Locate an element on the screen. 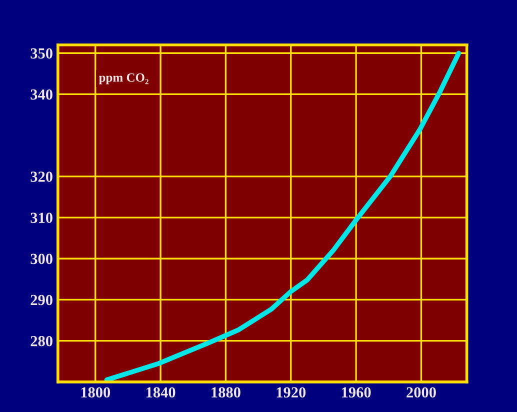 This screenshot has height=412, width=517. y-tick-label: 310 is located at coordinates (41, 217).